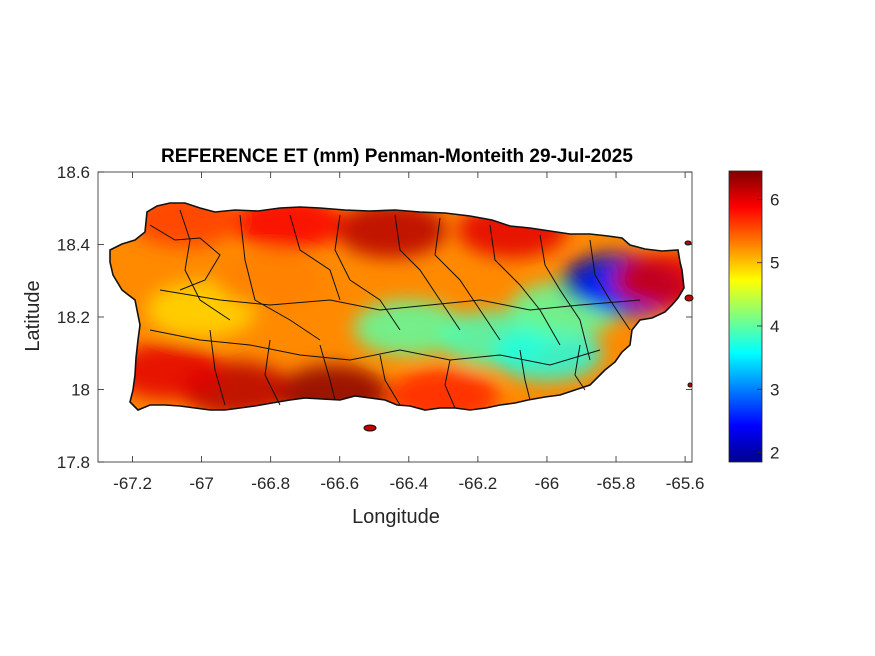 The image size is (875, 656). I want to click on y-tick-label: 18.2, so click(73, 317).